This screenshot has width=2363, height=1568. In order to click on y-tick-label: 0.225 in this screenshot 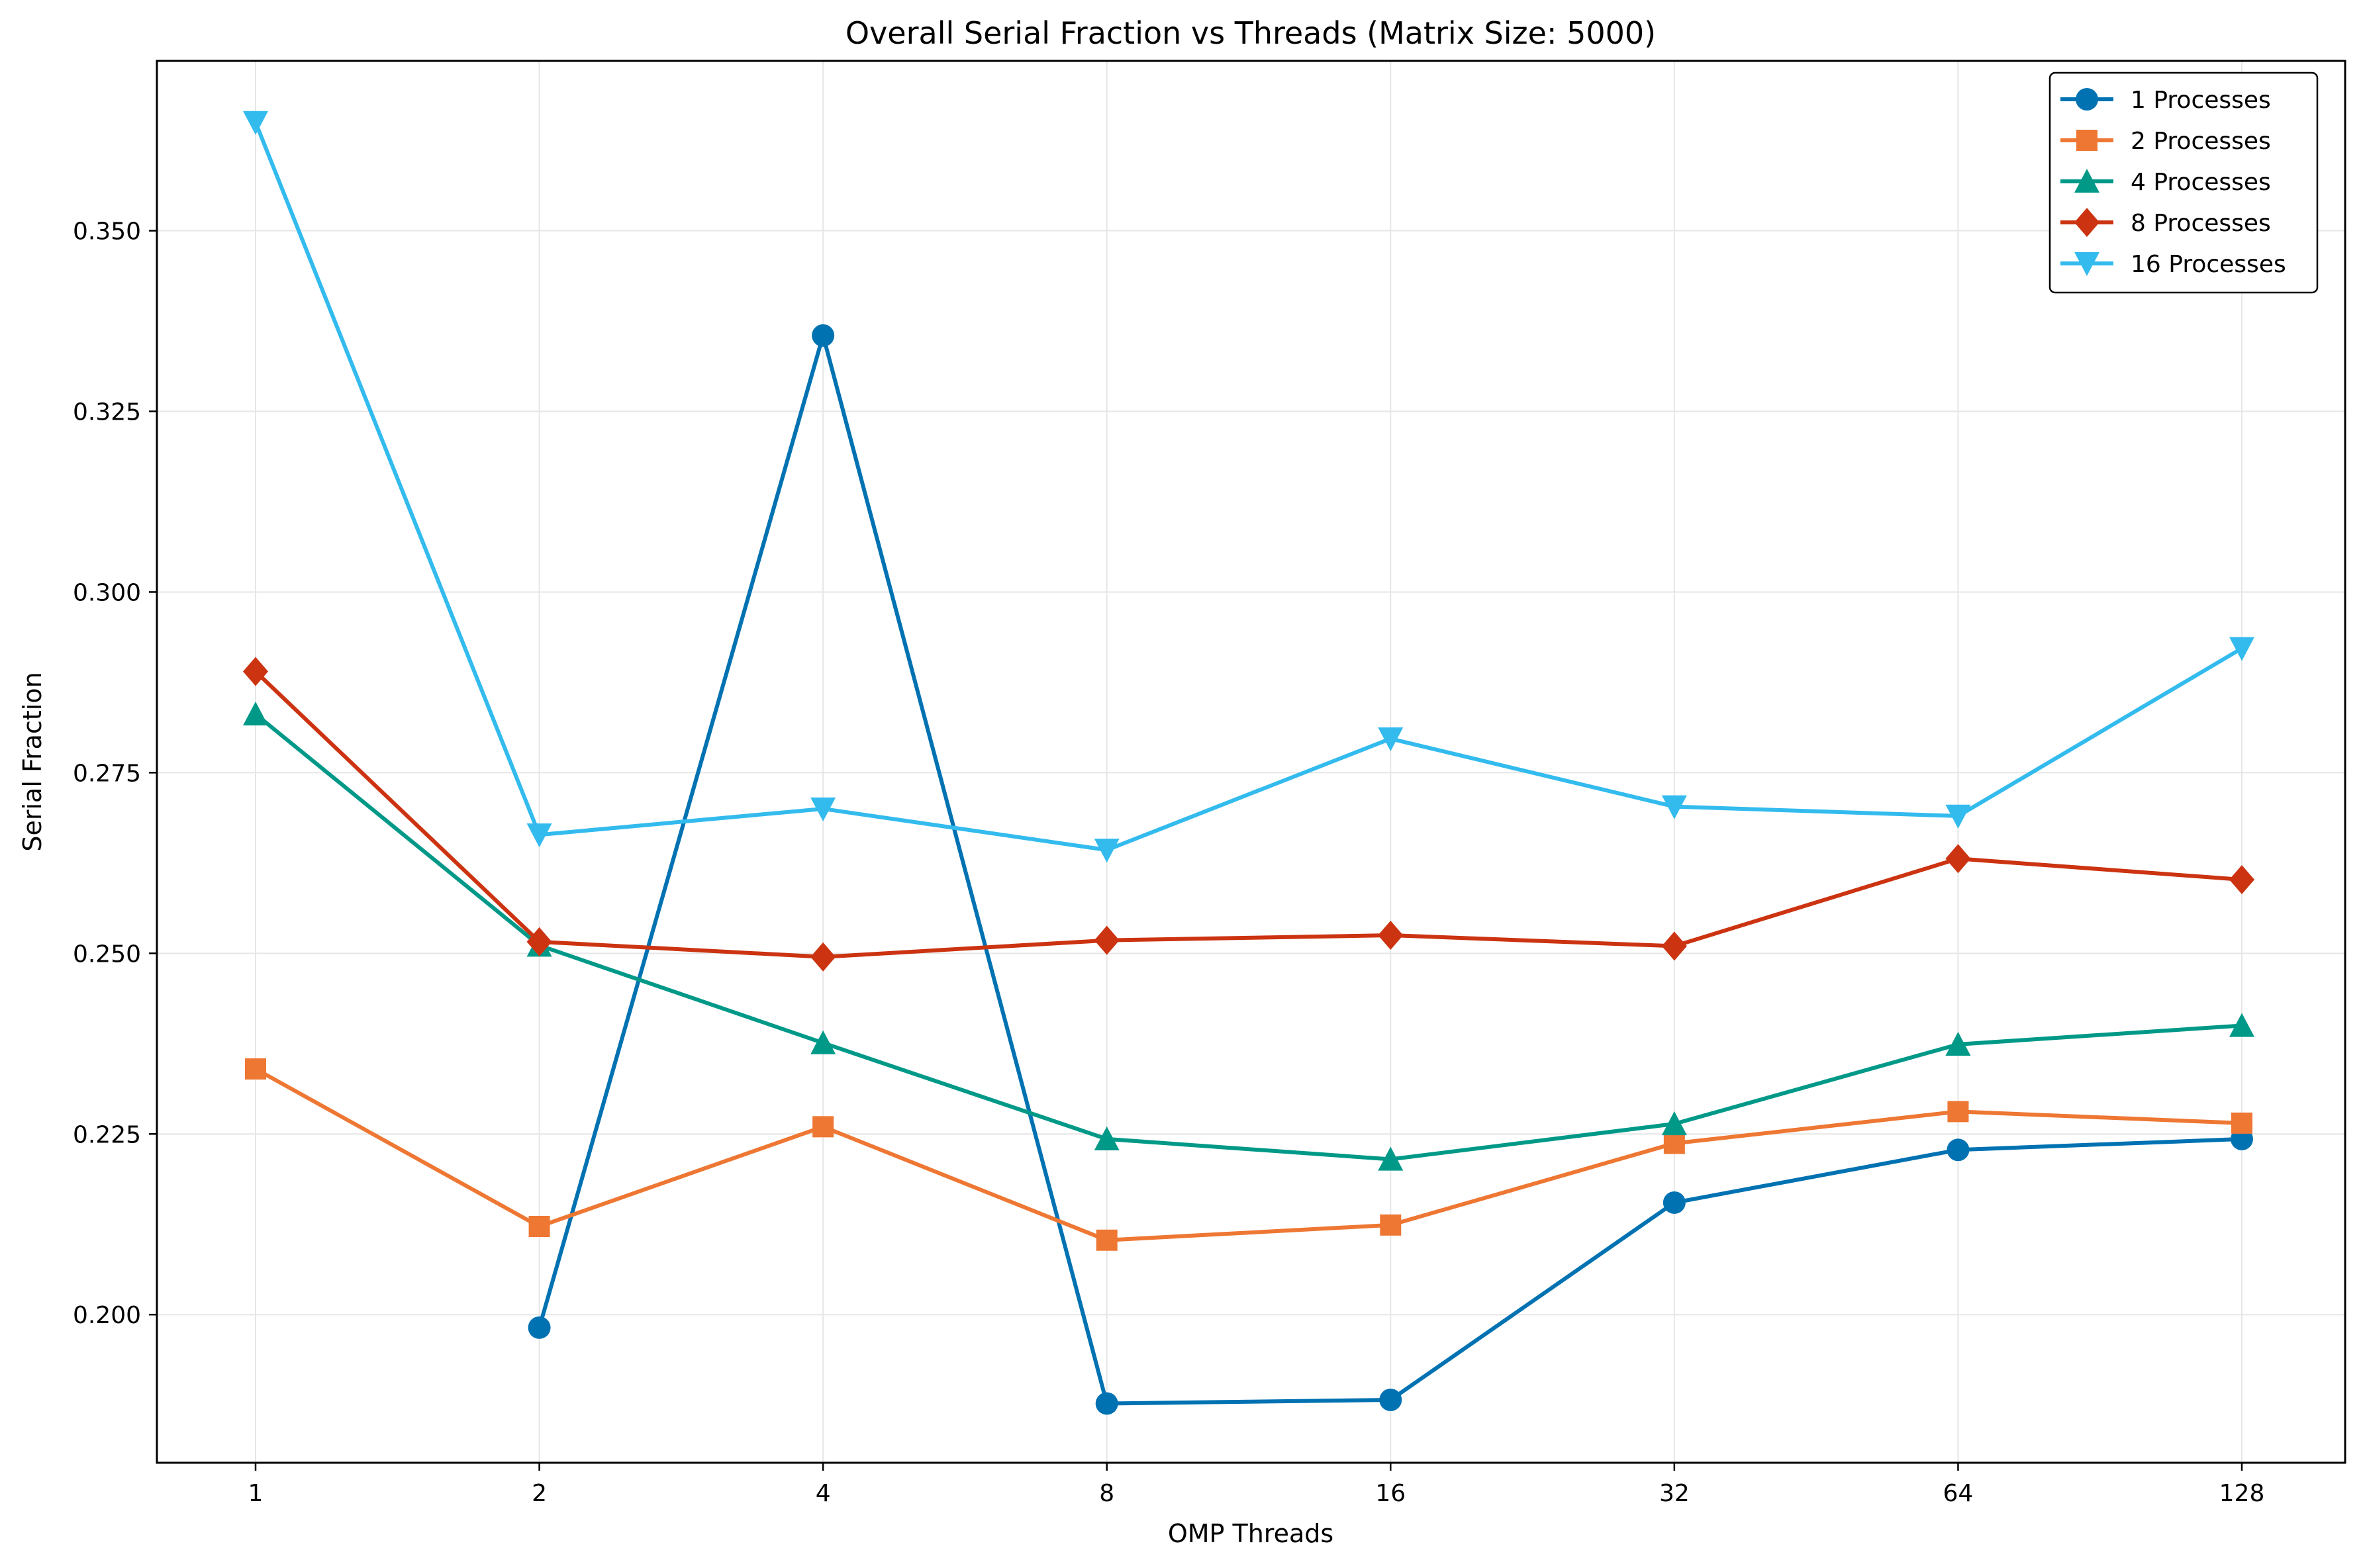, I will do `click(107, 1134)`.